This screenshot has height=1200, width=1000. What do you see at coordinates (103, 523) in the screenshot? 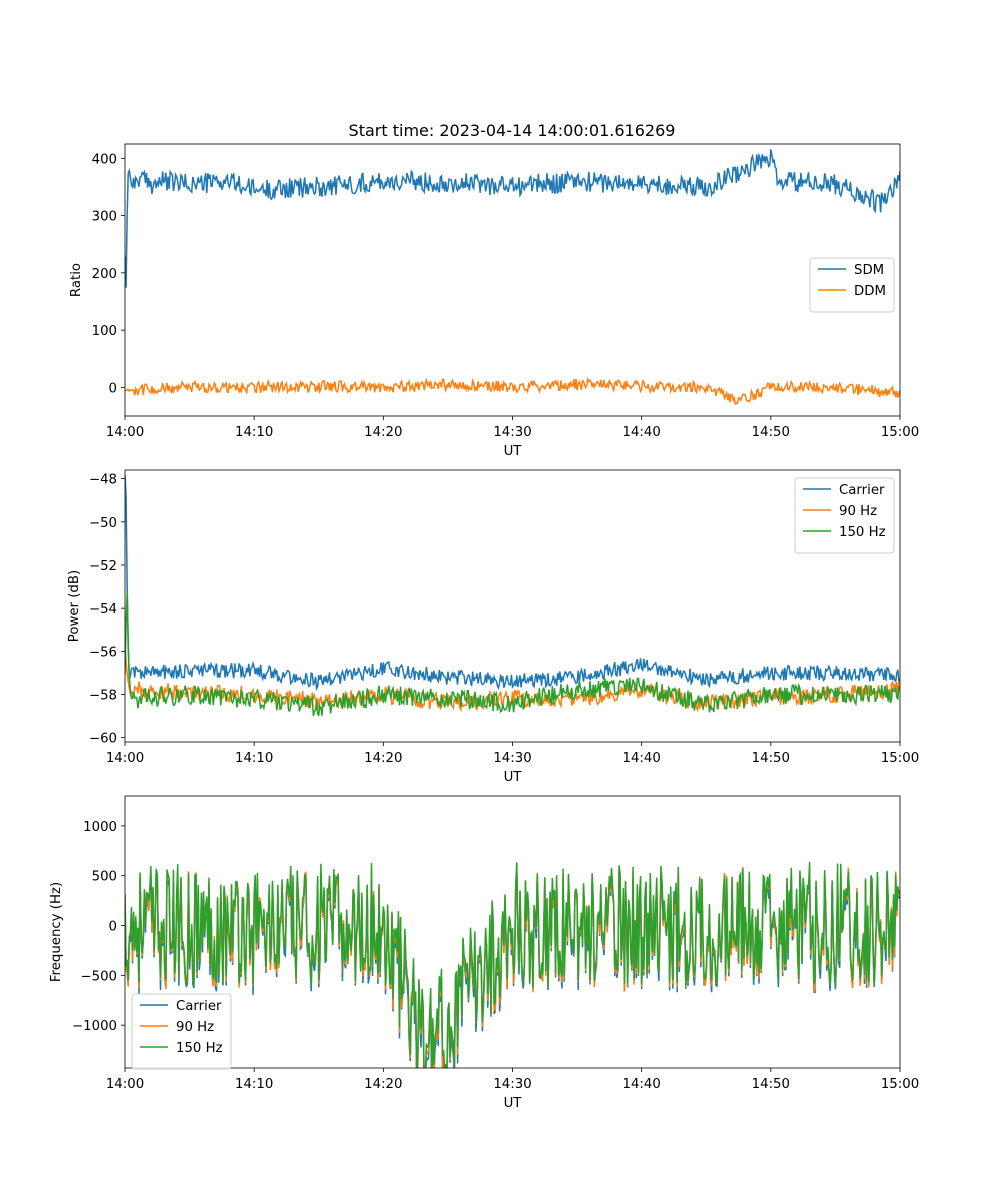
I see `y-tick-label: −50` at bounding box center [103, 523].